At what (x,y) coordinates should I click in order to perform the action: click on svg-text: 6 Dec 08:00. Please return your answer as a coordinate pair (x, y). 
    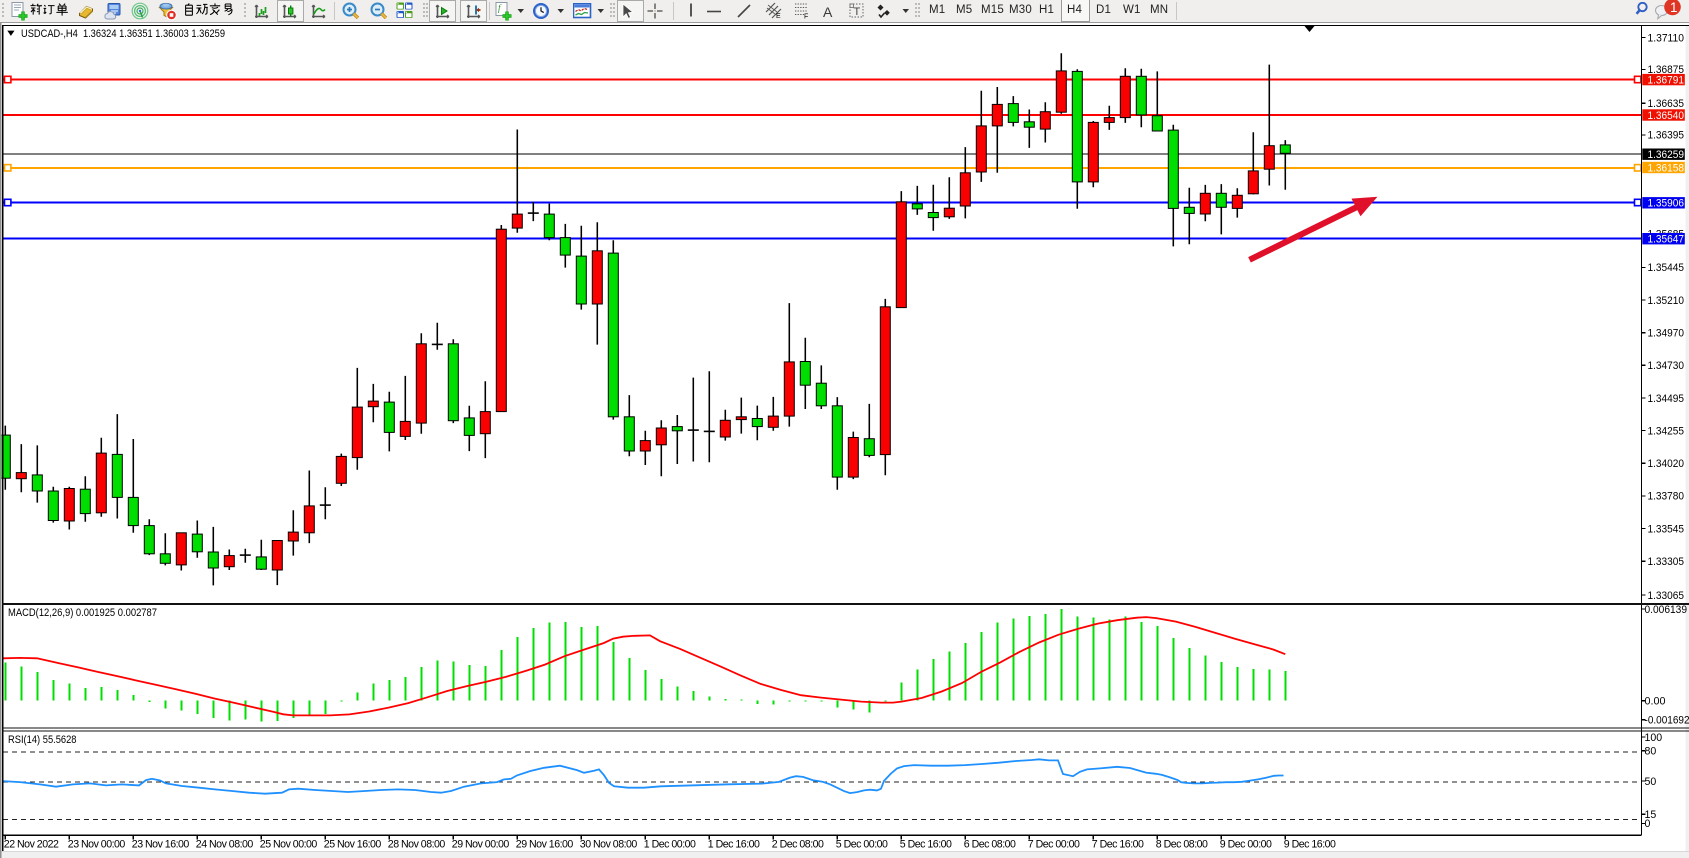
    Looking at the image, I should click on (990, 845).